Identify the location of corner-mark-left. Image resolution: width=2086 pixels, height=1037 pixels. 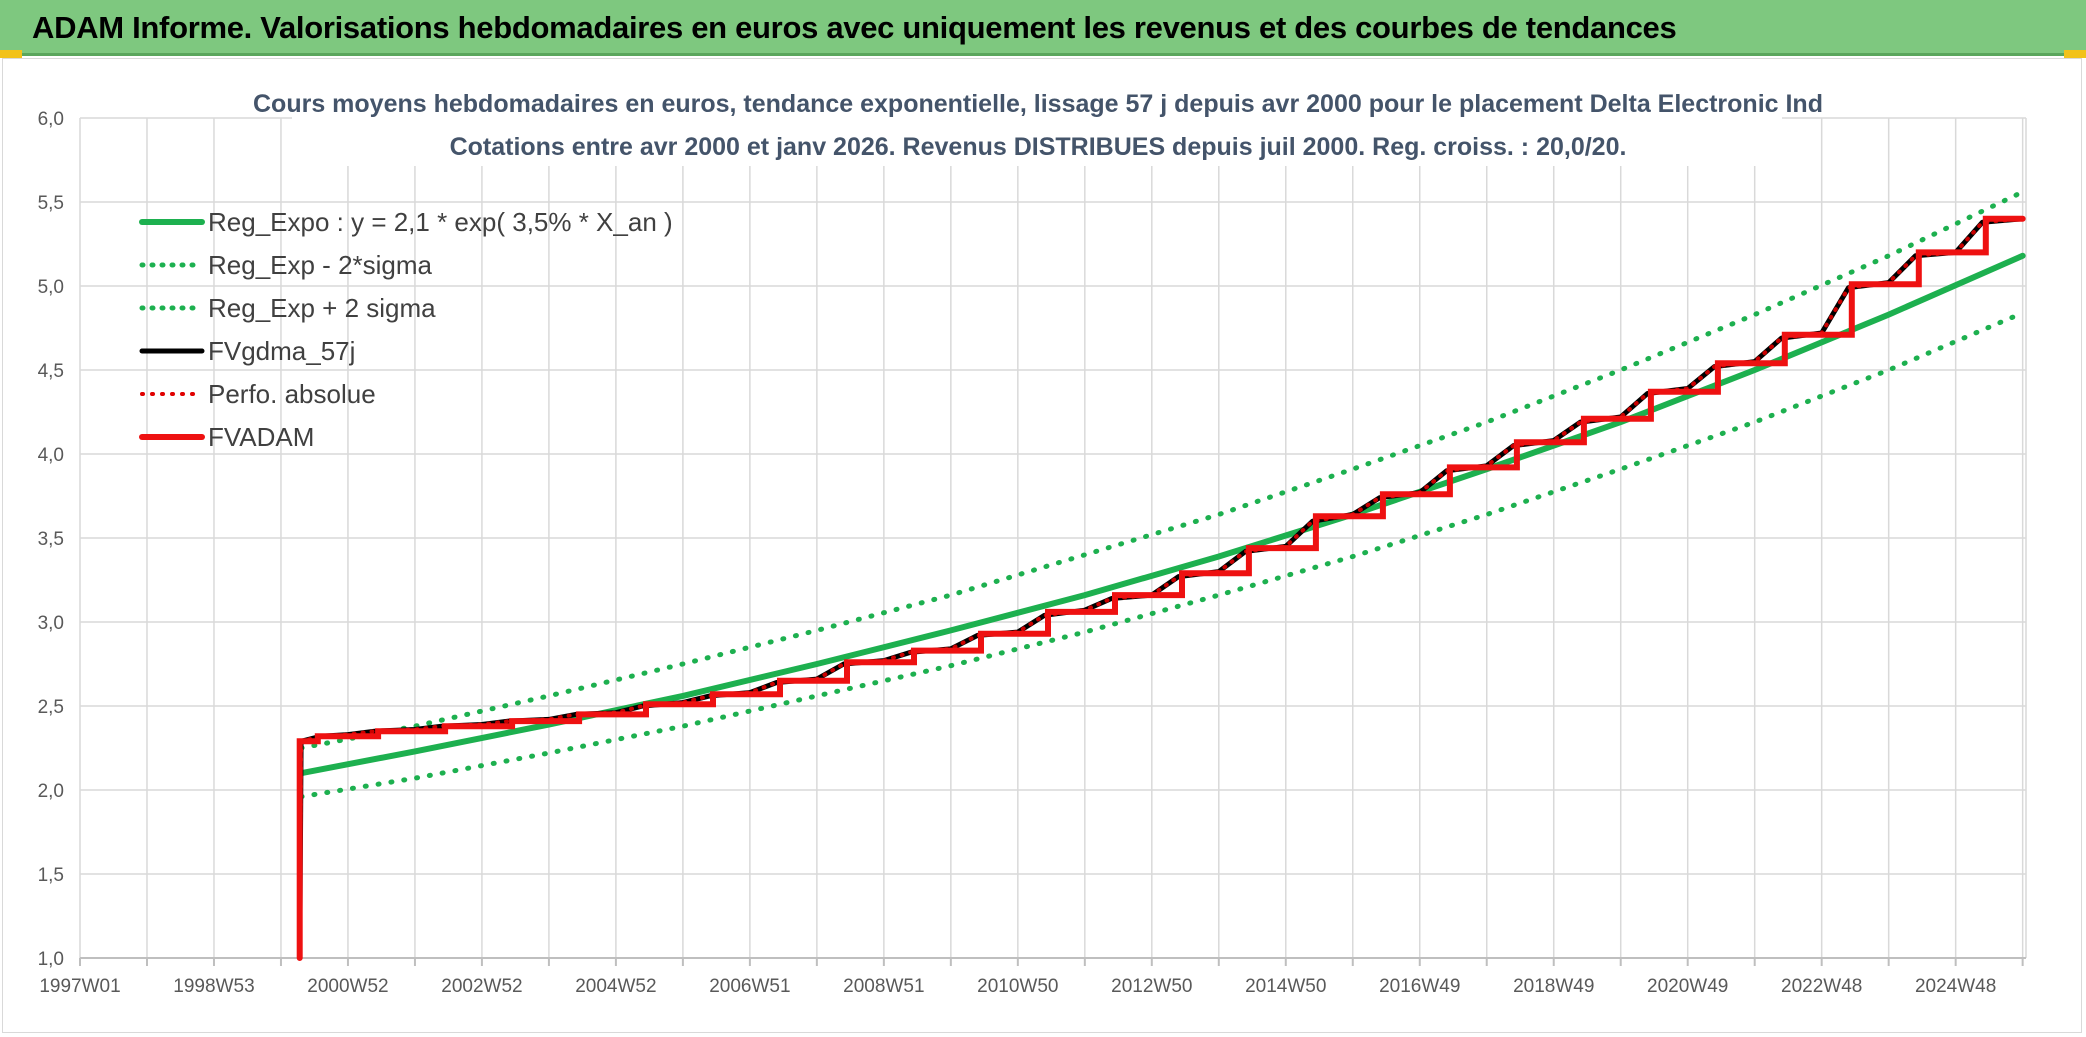
(11, 54).